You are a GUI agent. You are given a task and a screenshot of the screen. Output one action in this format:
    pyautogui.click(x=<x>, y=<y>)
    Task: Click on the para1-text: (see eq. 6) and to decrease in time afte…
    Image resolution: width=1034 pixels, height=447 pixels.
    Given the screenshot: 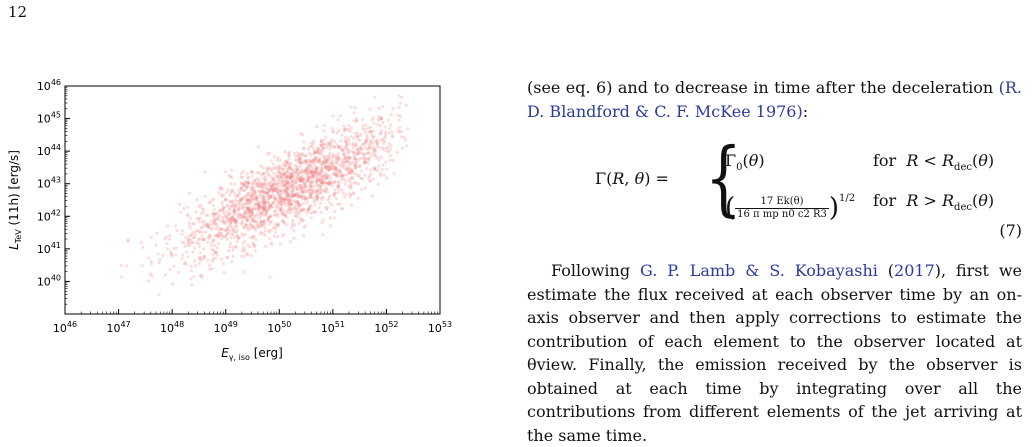 What is the action you would take?
    pyautogui.click(x=760, y=87)
    